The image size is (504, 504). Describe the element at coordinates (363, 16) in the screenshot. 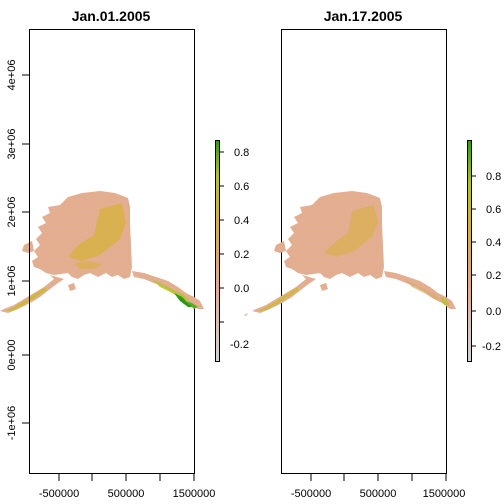

I see `panel-title: Jan.17.2005` at that location.